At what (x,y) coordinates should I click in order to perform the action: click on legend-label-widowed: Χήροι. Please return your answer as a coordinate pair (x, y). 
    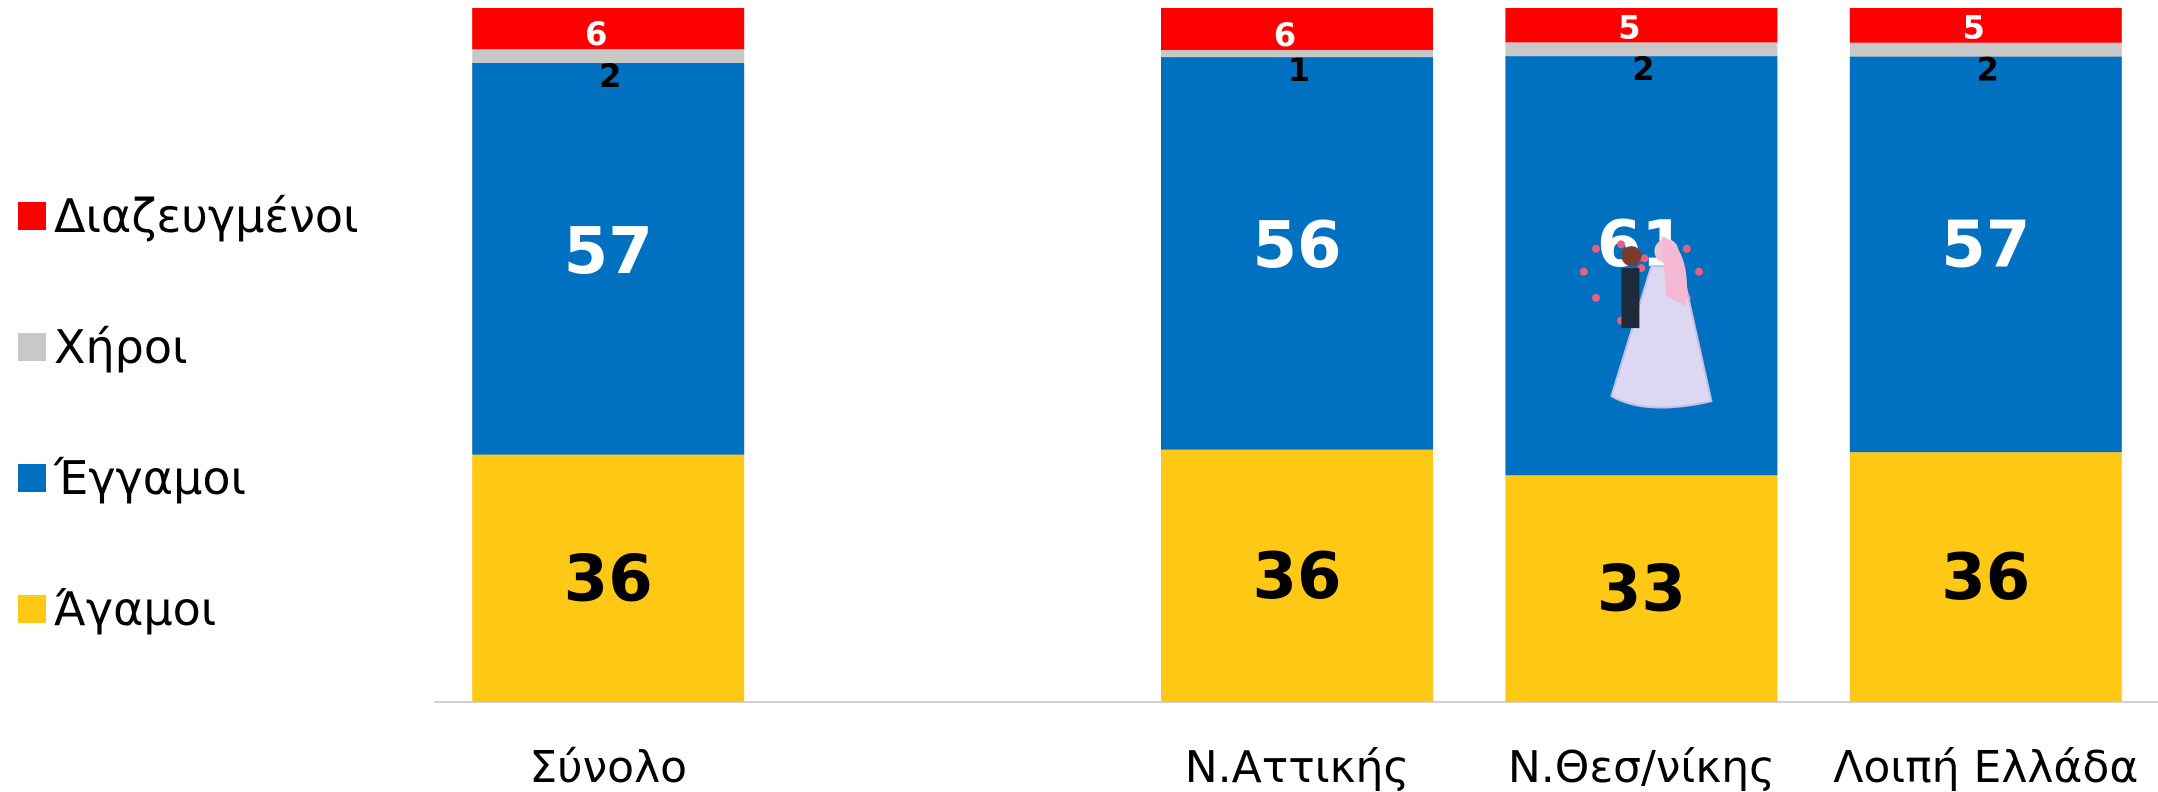
    Looking at the image, I should click on (121, 346).